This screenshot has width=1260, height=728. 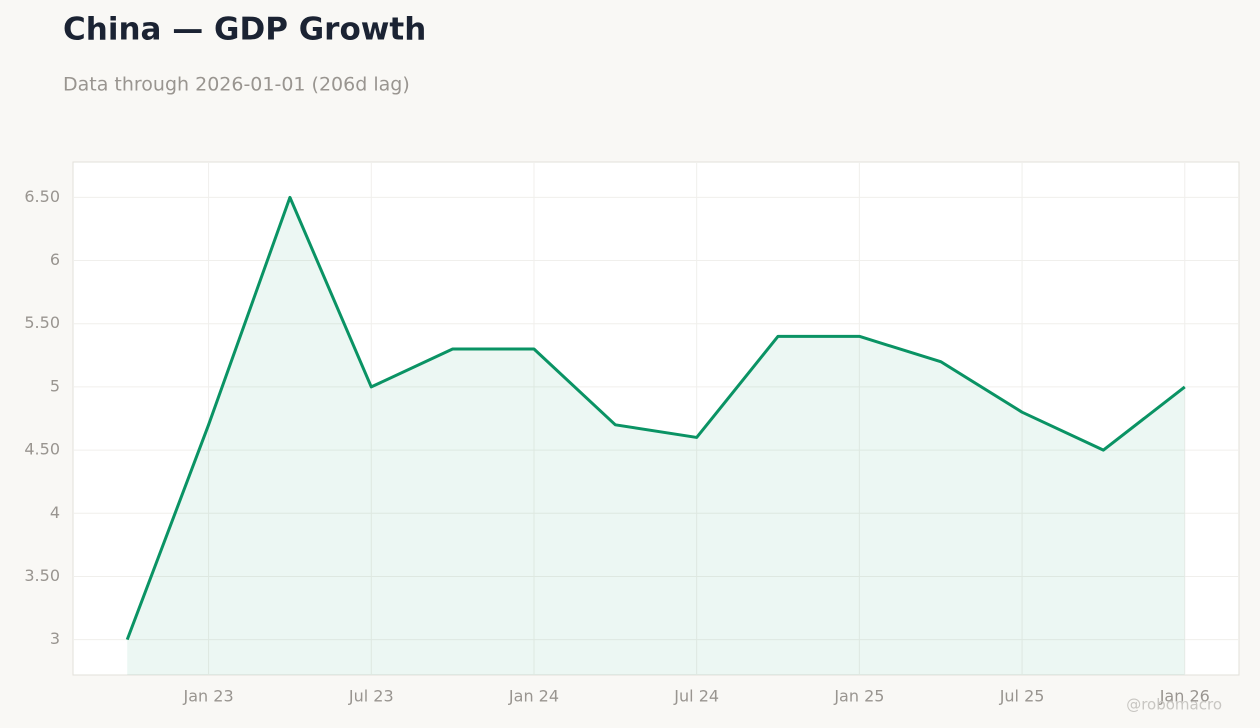 What do you see at coordinates (696, 696) in the screenshot?
I see `x-tick-label: Jul 24` at bounding box center [696, 696].